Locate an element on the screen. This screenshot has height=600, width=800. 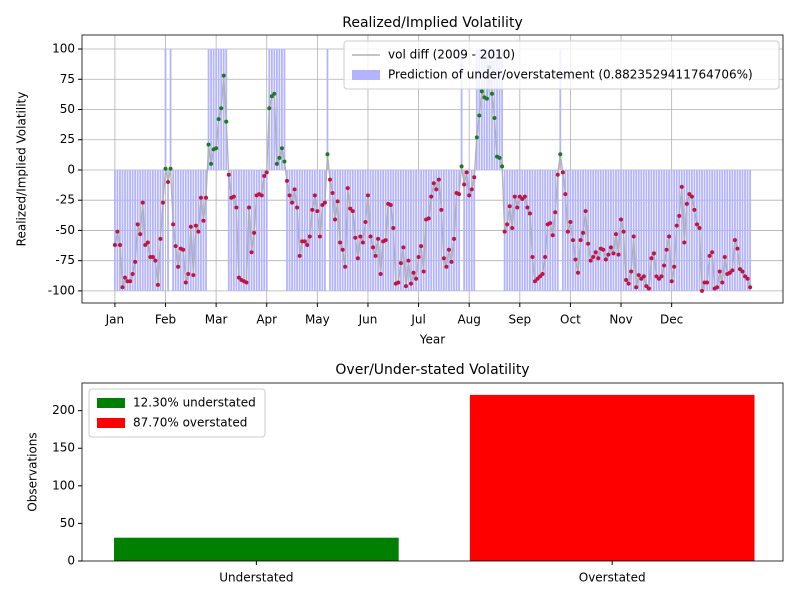
x-tick-label: Jun is located at coordinates (368, 320).